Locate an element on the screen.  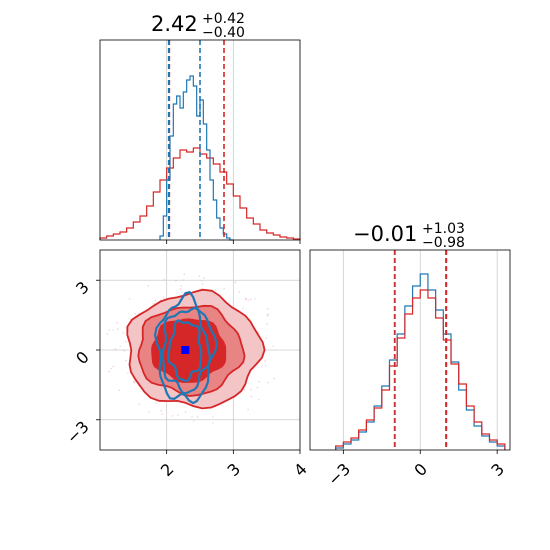
x-tick-label: 4 is located at coordinates (300, 469).